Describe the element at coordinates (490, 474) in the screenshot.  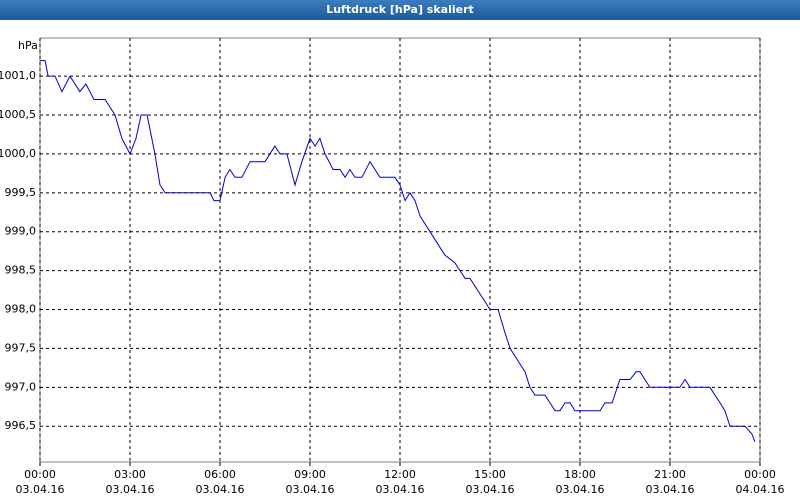
I see `x-tick-label: 15:00` at that location.